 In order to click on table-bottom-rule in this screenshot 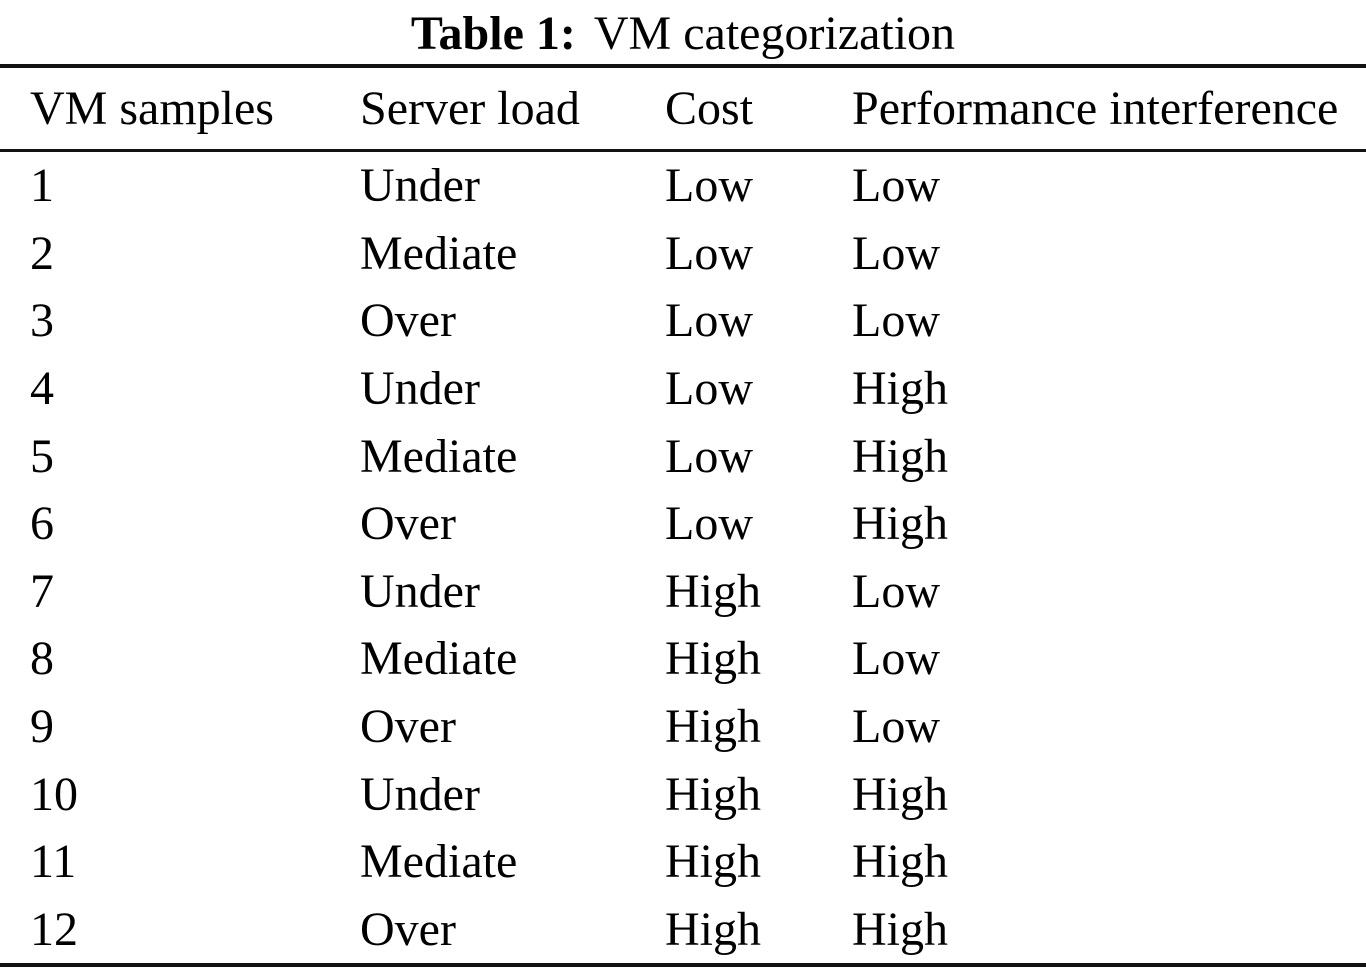, I will do `click(683, 965)`.